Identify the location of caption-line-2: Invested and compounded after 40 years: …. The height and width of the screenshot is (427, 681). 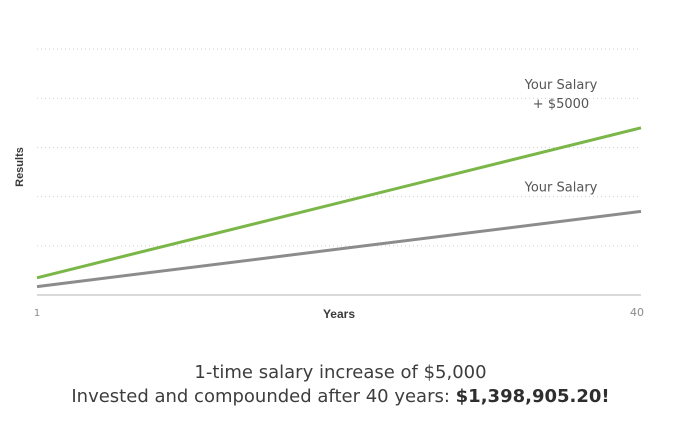
(340, 396).